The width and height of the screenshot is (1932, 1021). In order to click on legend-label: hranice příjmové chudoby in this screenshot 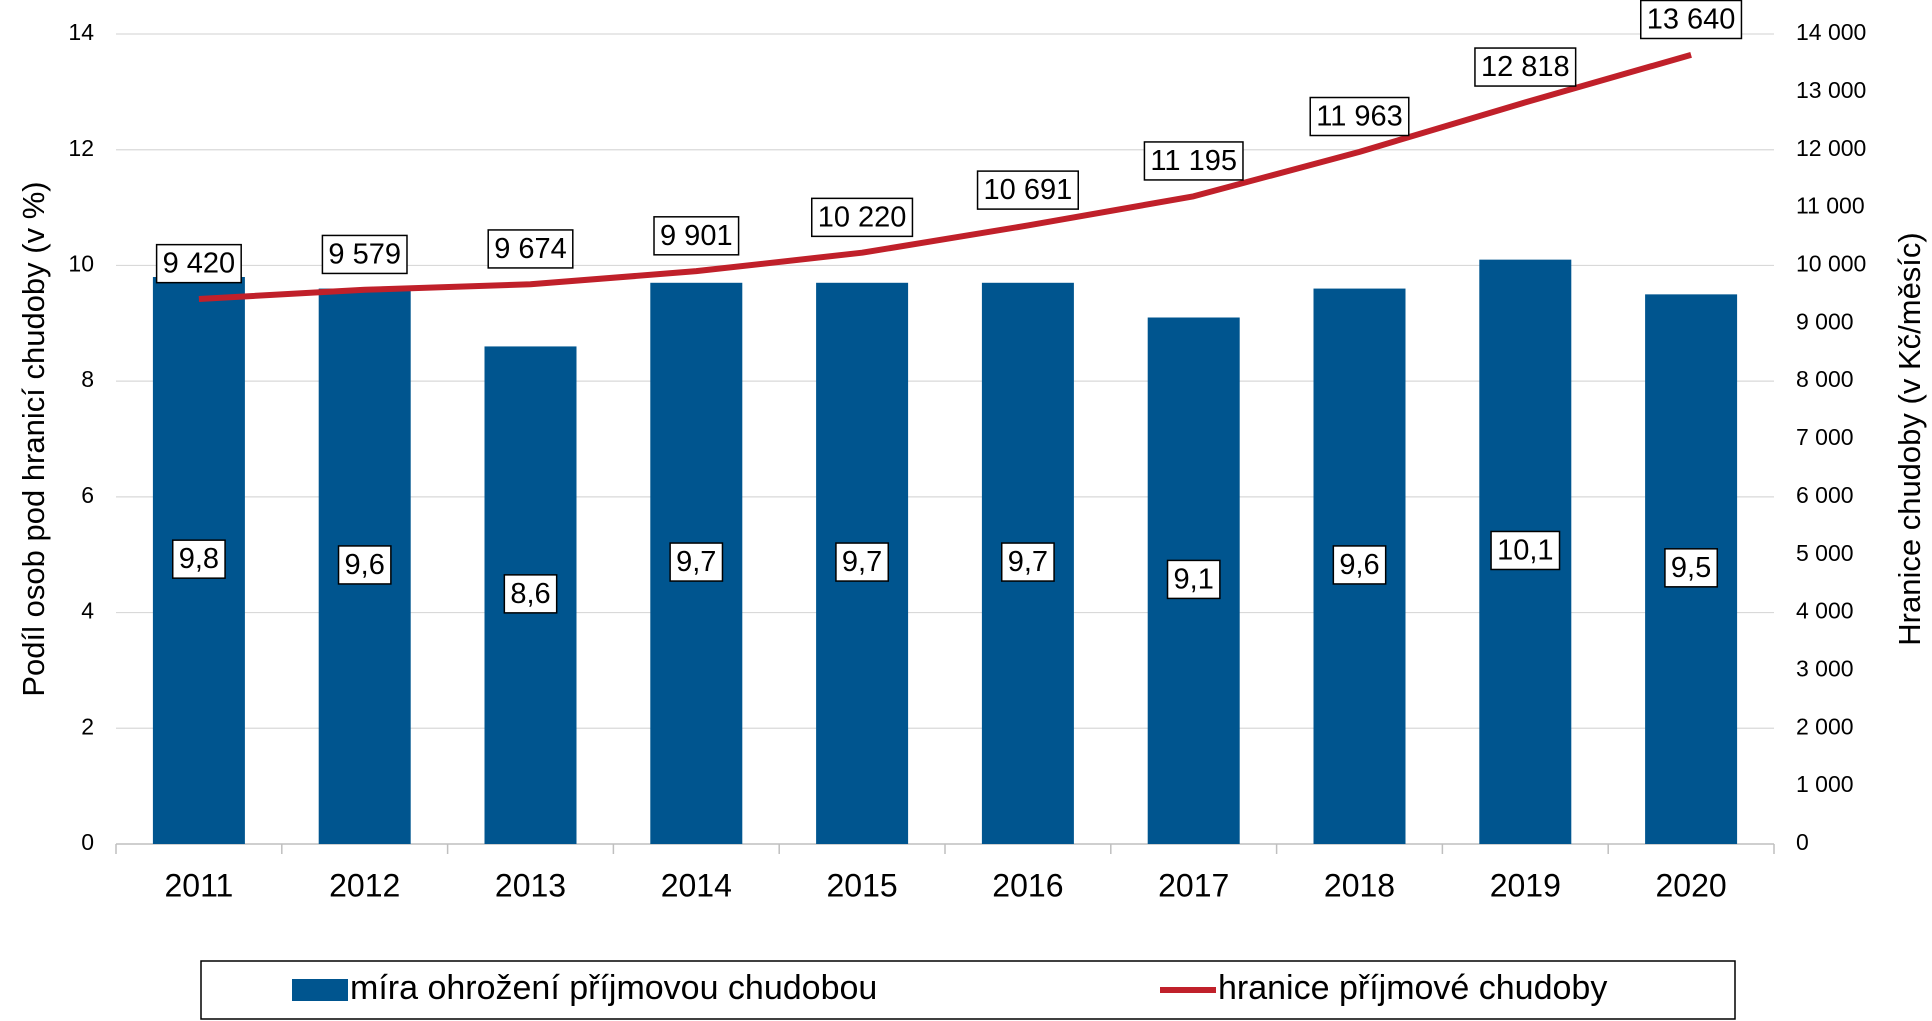, I will do `click(1412, 988)`.